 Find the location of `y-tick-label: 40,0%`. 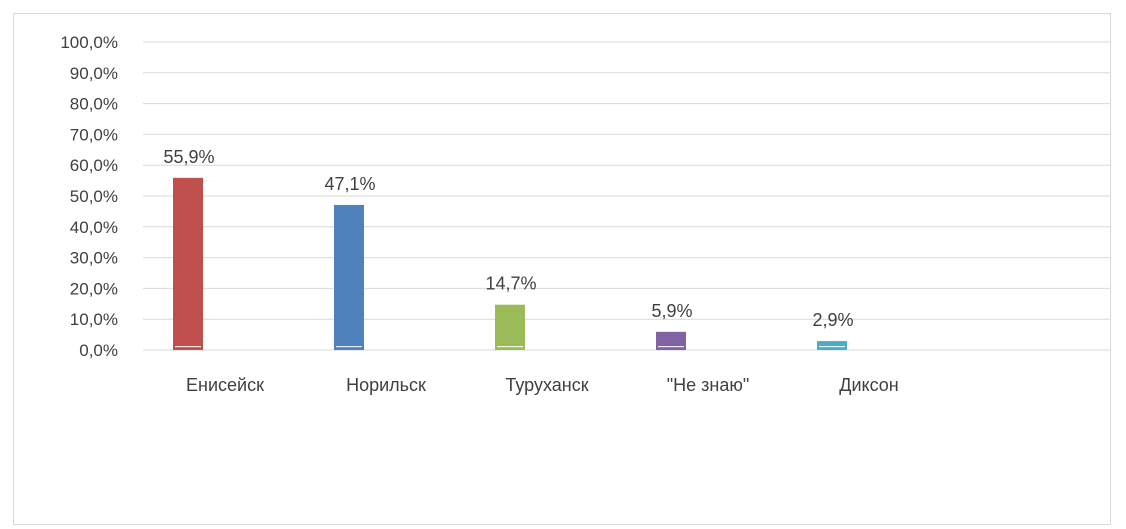

y-tick-label: 40,0% is located at coordinates (94, 227).